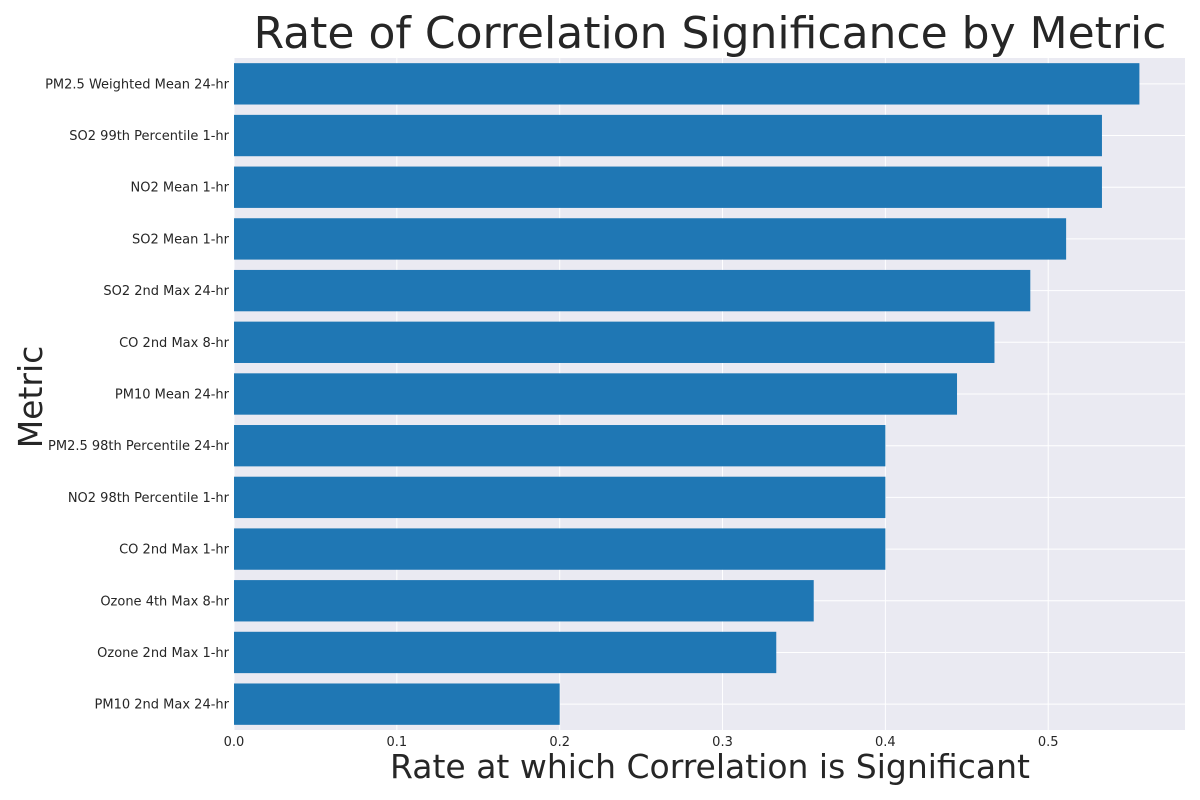 The height and width of the screenshot is (800, 1200). What do you see at coordinates (163, 653) in the screenshot?
I see `y-tick-label: Ozone 2nd Max 1-hr` at bounding box center [163, 653].